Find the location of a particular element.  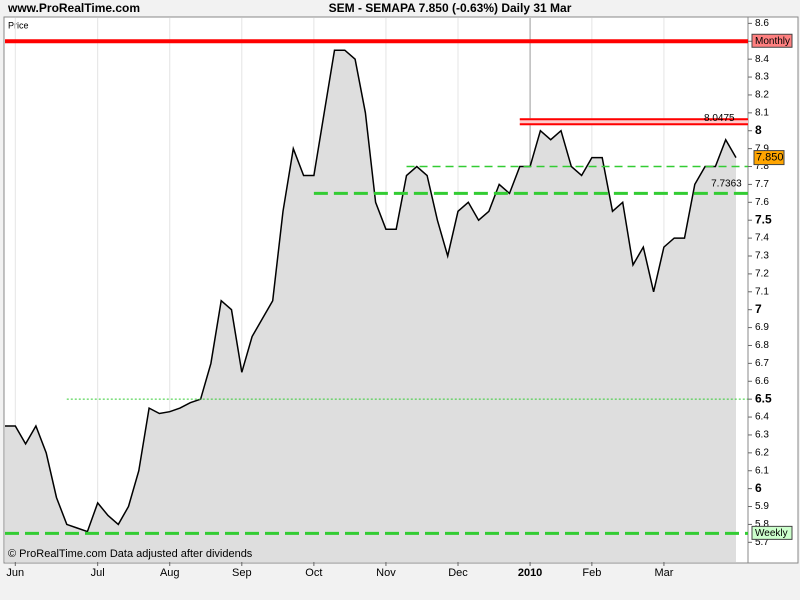

y-tick-label: 7.3 is located at coordinates (762, 256).